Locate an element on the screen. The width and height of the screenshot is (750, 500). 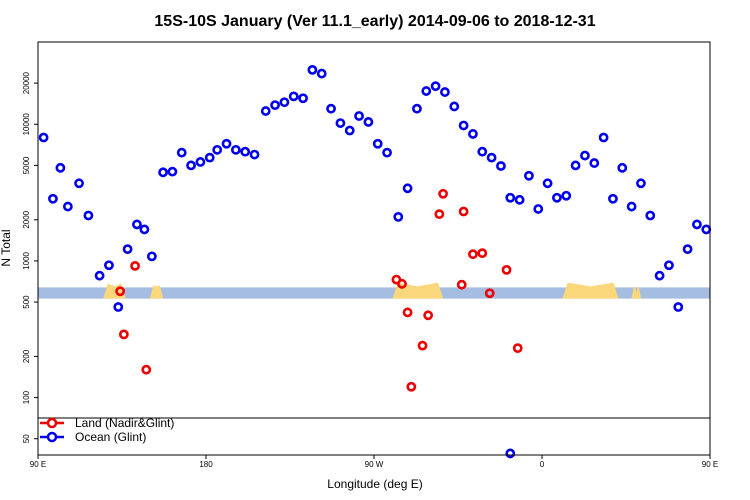
y-tick-label-10000: 10000 is located at coordinates (26, 124).